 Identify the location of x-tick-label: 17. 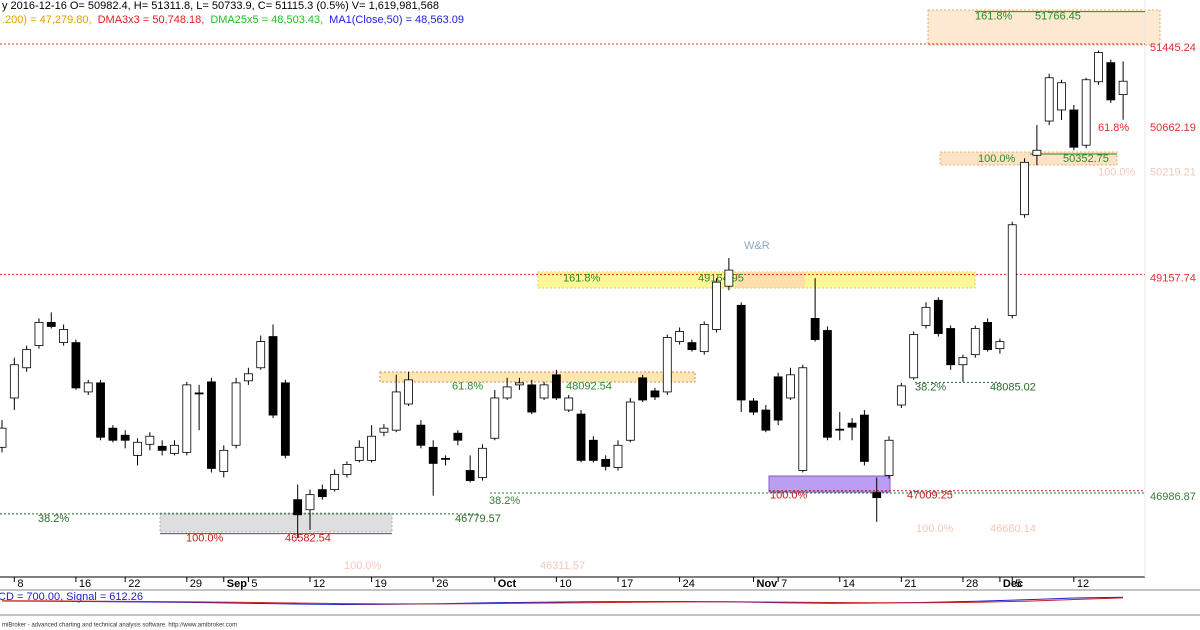
(627, 584).